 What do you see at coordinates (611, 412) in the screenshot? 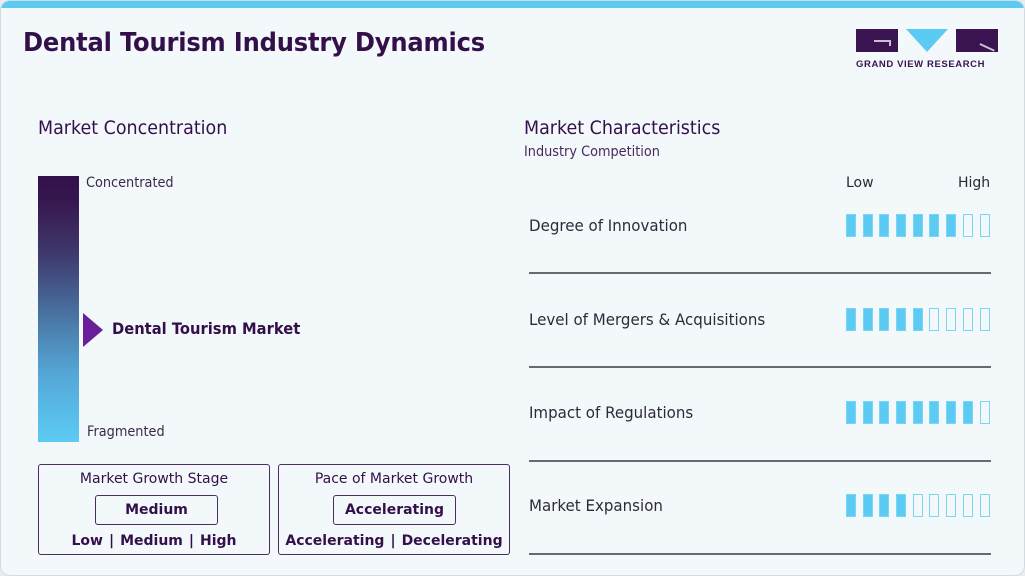
I see `characteristic-label: Impact of Regulations` at bounding box center [611, 412].